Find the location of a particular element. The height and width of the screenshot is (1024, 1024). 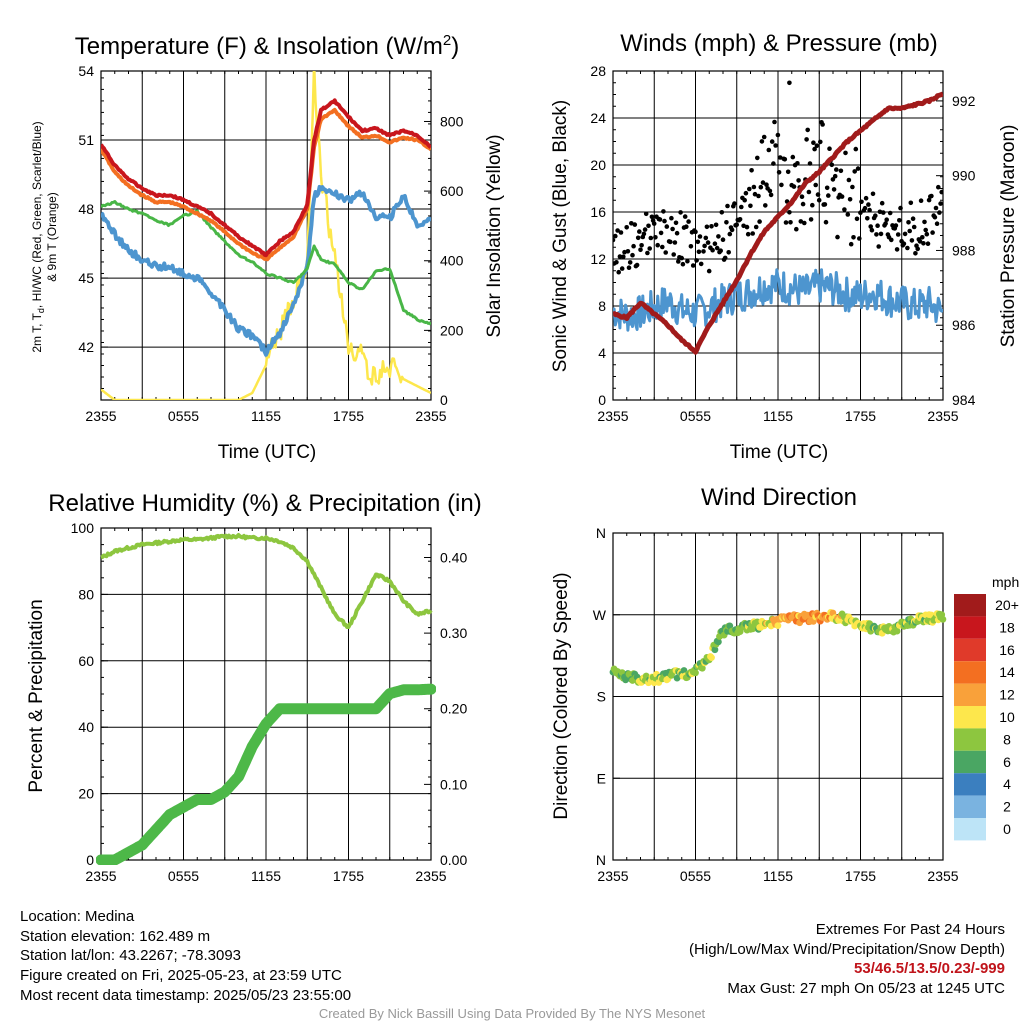

winds-x-tick-label: 0555 is located at coordinates (695, 416).